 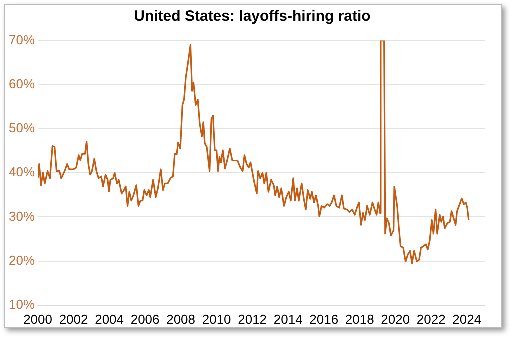 I want to click on y-tick-label: 60%, so click(x=22, y=84).